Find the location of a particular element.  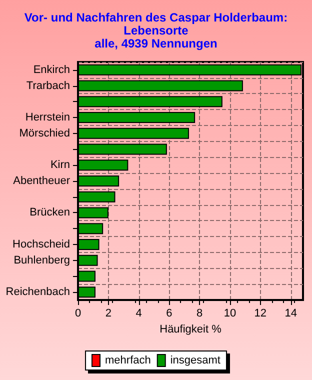

x-tick-label: 6 is located at coordinates (169, 314).